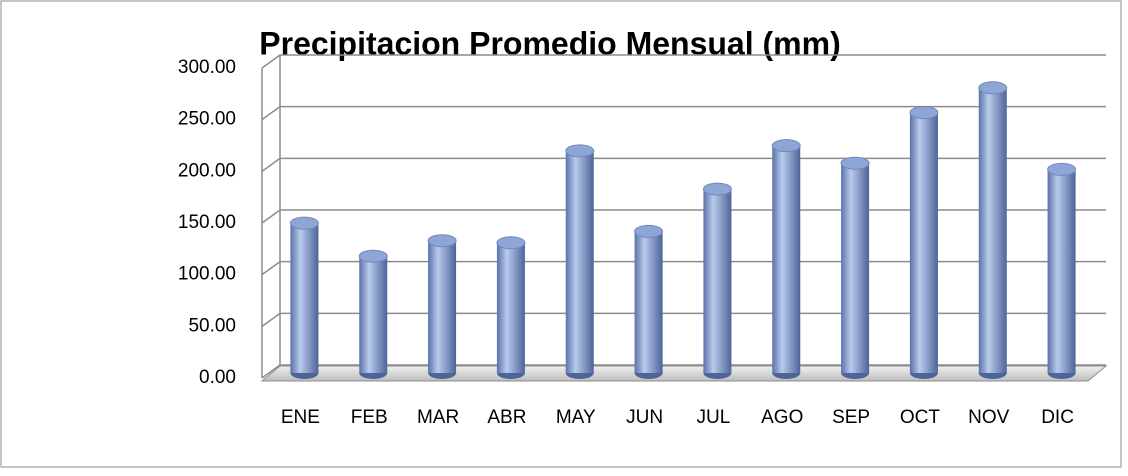 Image resolution: width=1128 pixels, height=476 pixels. What do you see at coordinates (714, 417) in the screenshot?
I see `x-tick-label: JUL` at bounding box center [714, 417].